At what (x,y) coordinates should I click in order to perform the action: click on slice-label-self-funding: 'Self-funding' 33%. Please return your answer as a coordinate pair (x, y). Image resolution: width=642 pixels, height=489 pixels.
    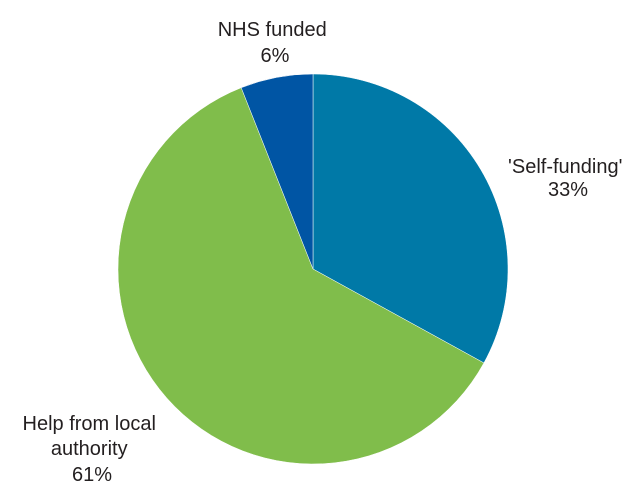
    Looking at the image, I should click on (568, 178).